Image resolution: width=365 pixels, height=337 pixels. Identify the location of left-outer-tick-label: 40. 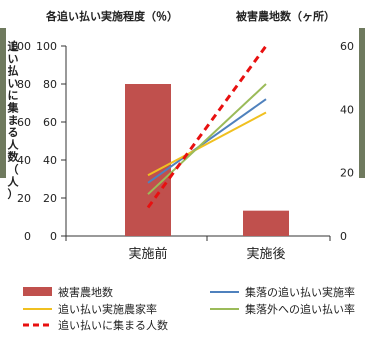
(24, 160).